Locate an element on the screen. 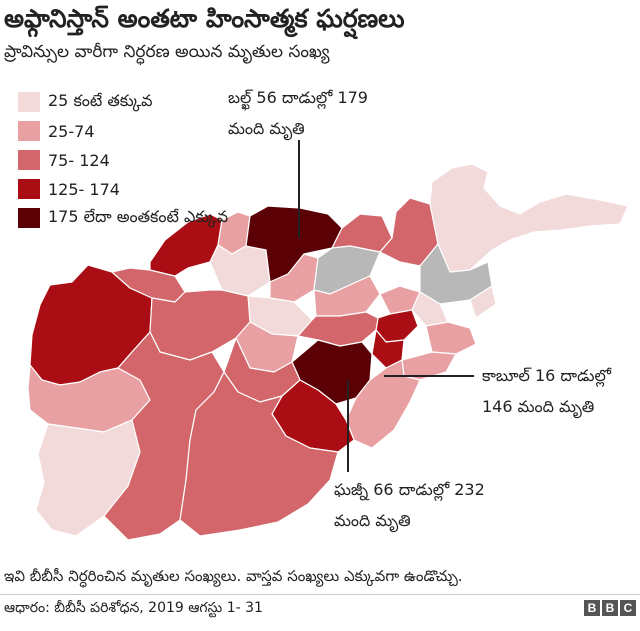  province-sarepul is located at coordinates (240, 270).